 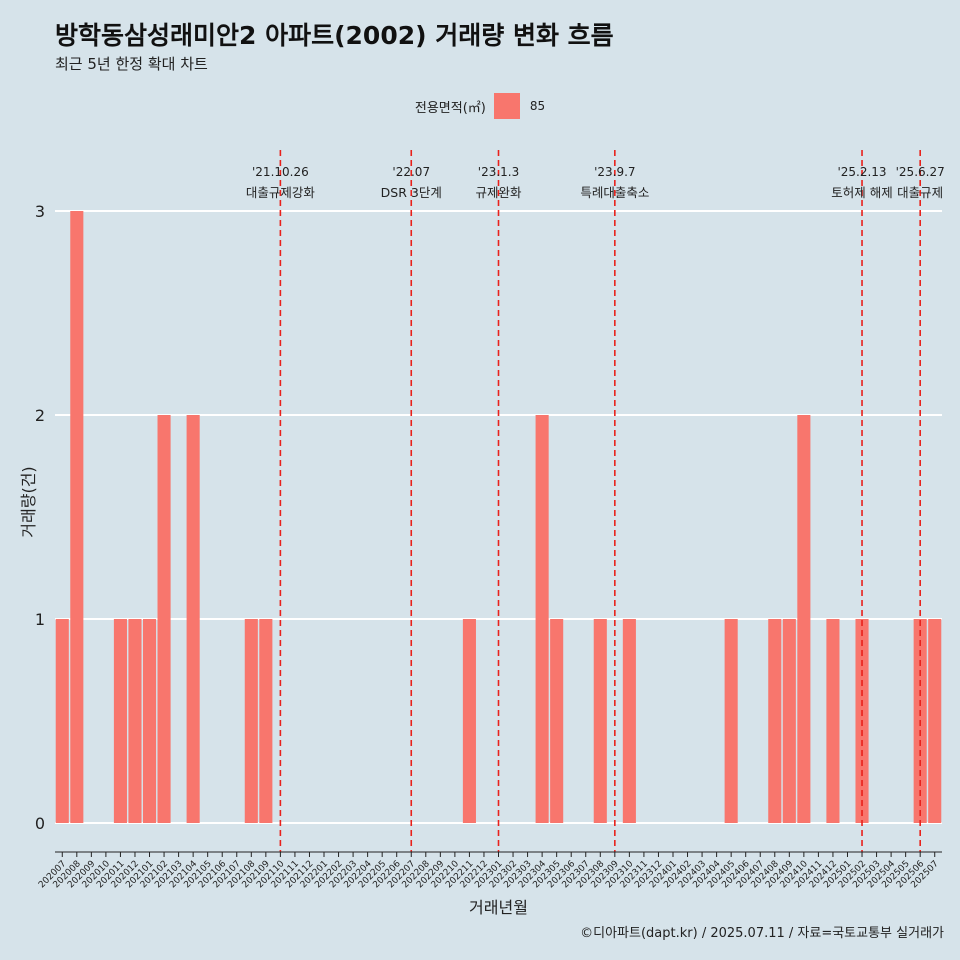 I want to click on event-label: DSR 3단계, so click(x=411, y=192).